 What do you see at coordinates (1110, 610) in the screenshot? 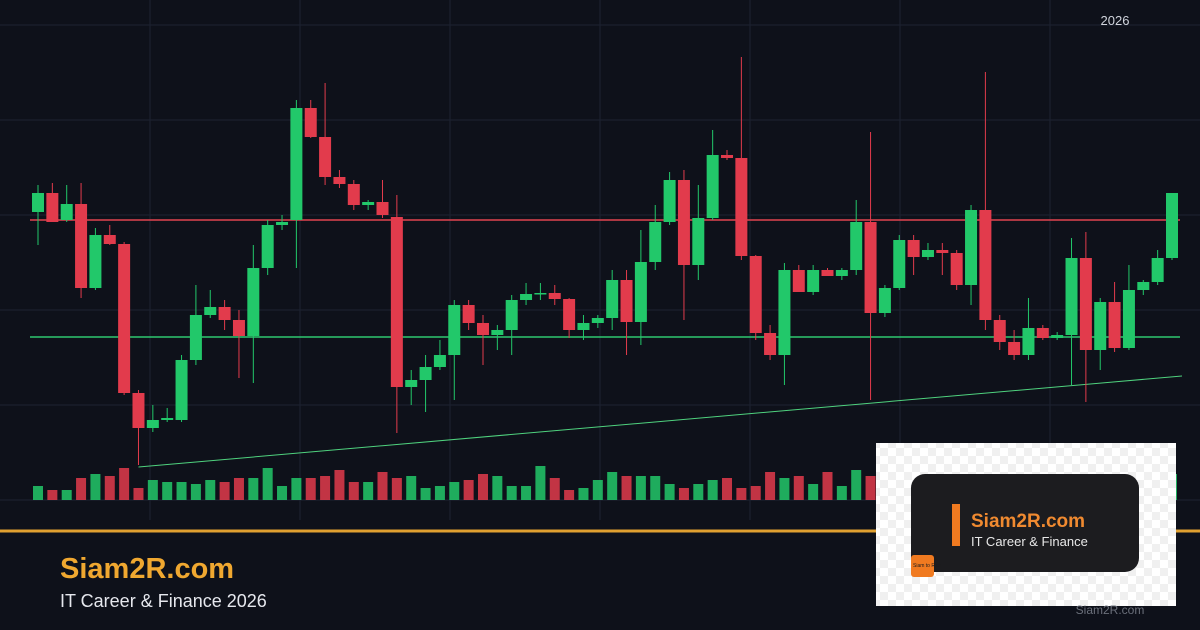
I see `footer-credit: Siam2R.com` at bounding box center [1110, 610].